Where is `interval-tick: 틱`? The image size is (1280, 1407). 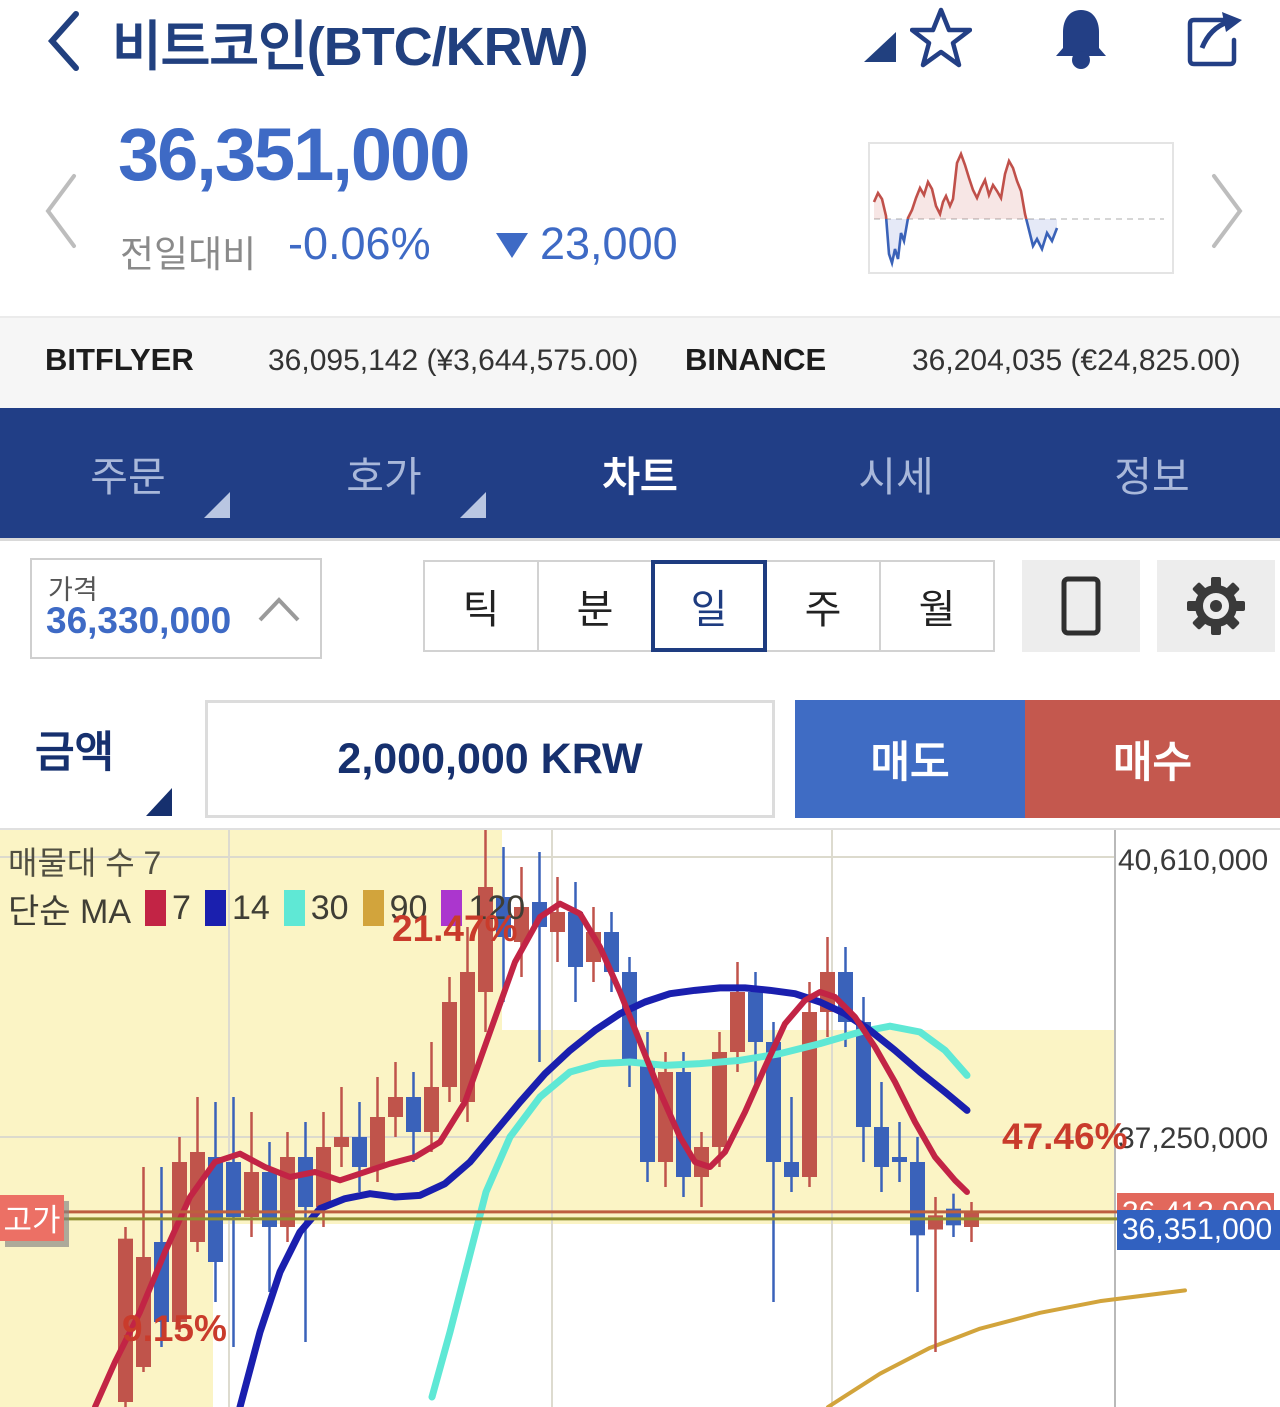
interval-tick: 틱 is located at coordinates (481, 606).